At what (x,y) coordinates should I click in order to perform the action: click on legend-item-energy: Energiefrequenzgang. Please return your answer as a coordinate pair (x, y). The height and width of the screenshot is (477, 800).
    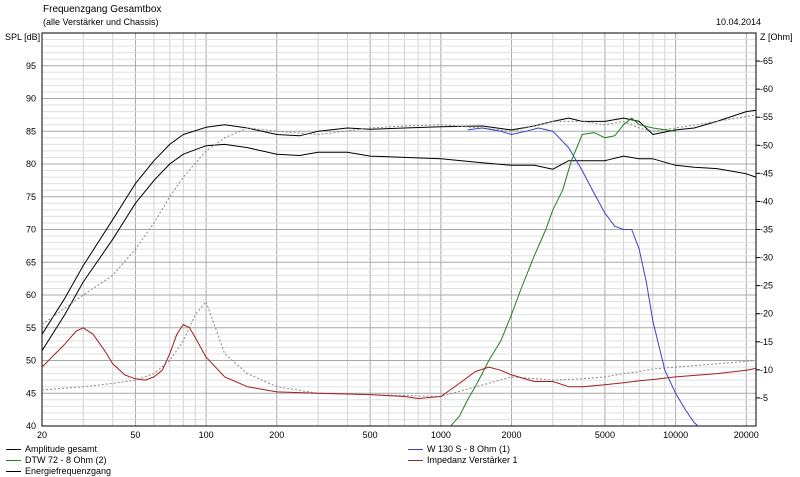
    Looking at the image, I should click on (58, 471).